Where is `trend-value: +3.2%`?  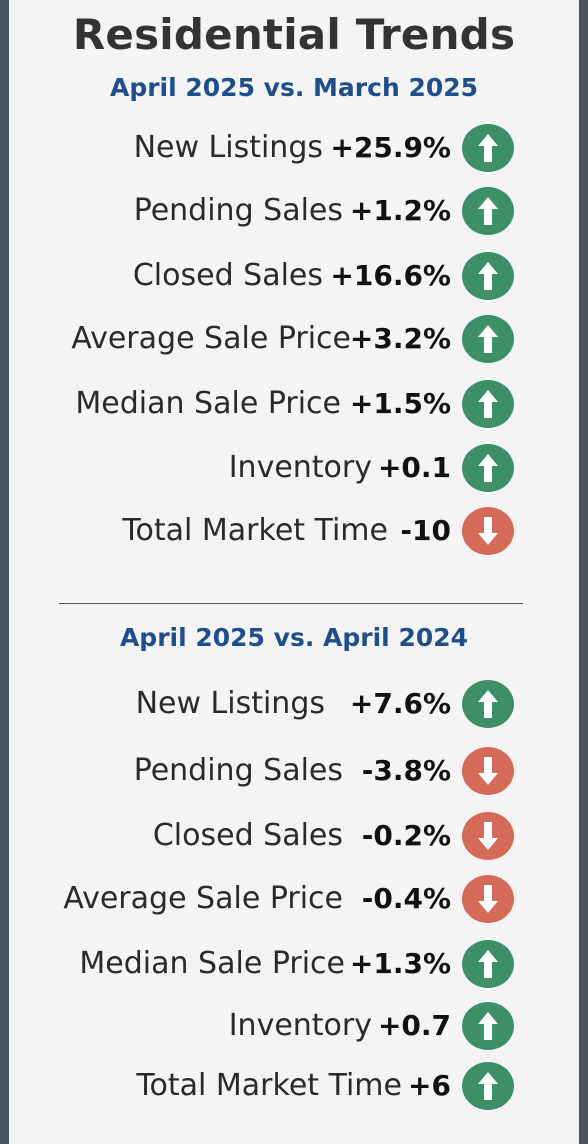
trend-value: +3.2% is located at coordinates (400, 338).